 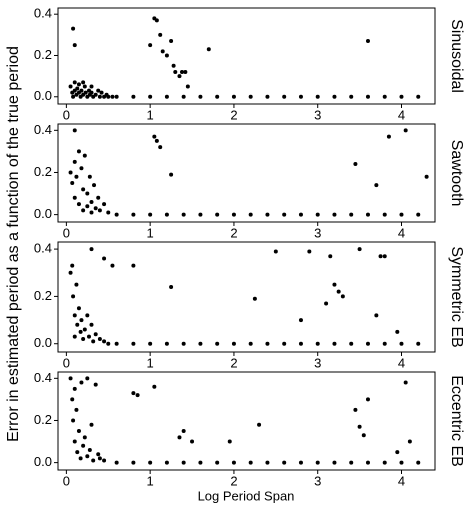 What do you see at coordinates (43, 248) in the screenshot?
I see `y-tick-label: 0.4` at bounding box center [43, 248].